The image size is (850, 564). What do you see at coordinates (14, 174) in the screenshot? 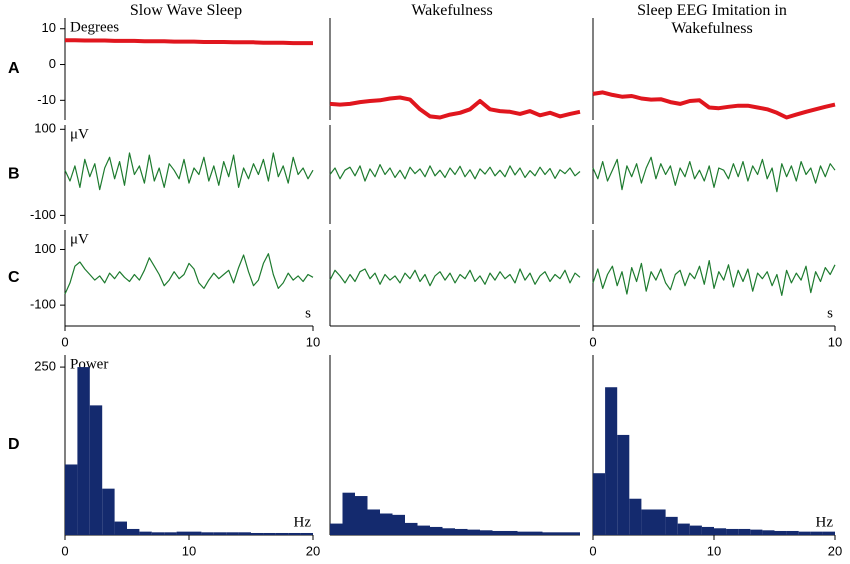
I see `panel-label: B` at bounding box center [14, 174].